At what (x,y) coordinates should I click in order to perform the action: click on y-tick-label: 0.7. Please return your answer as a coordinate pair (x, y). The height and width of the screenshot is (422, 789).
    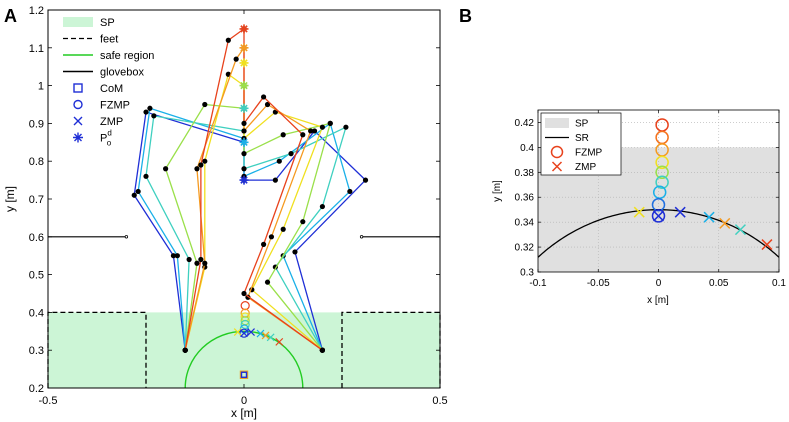
    Looking at the image, I should click on (36, 200).